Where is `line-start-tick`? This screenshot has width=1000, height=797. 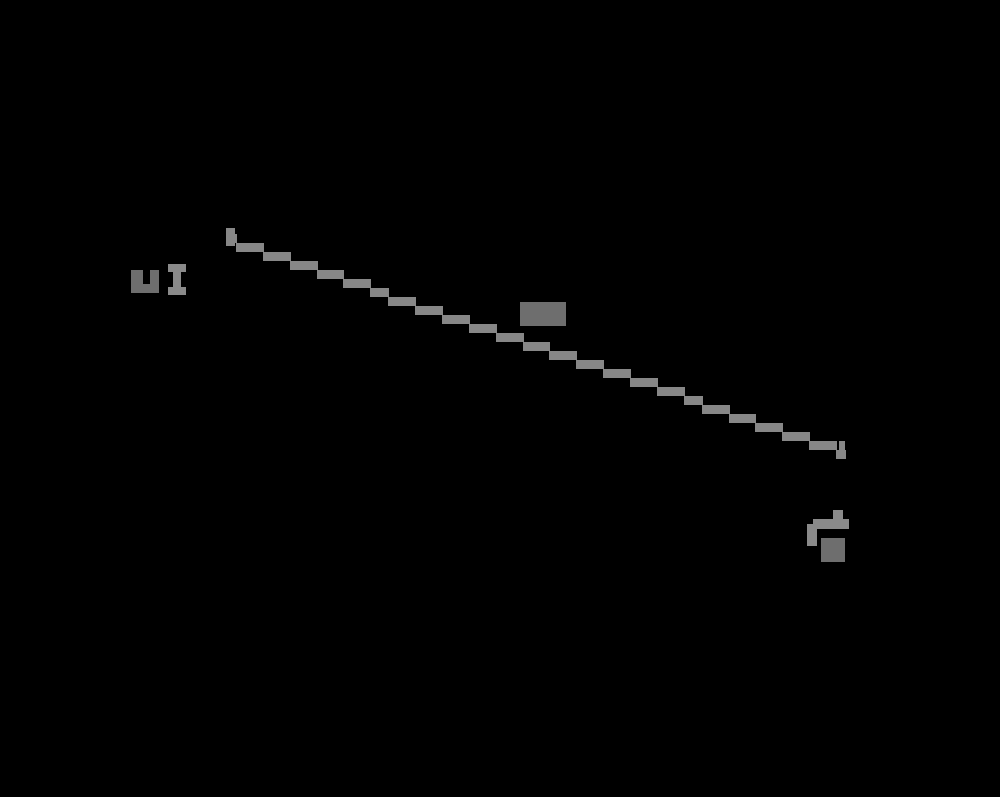 line-start-tick is located at coordinates (230, 237).